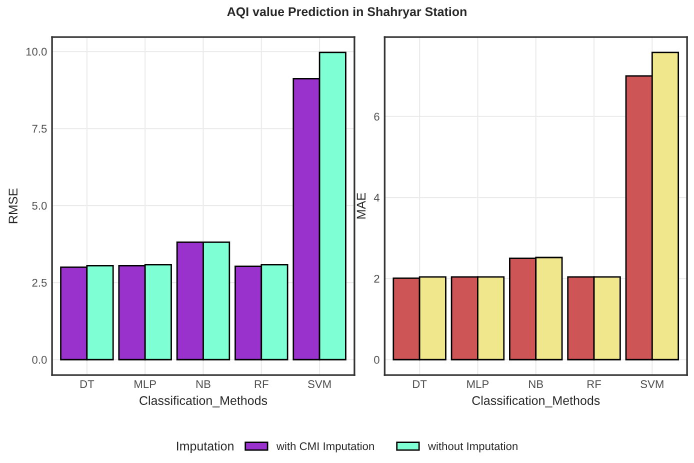 This screenshot has width=694, height=463. Describe the element at coordinates (325, 447) in the screenshot. I see `legend-label: with CMI Imputation` at that location.